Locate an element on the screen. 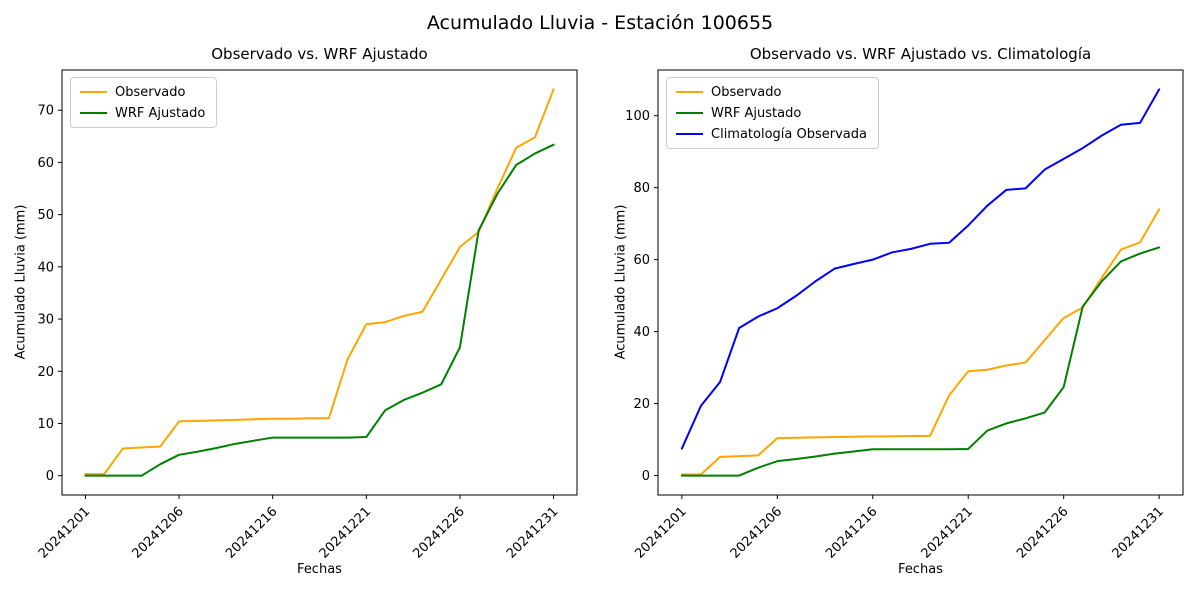  legend-label-climatologia-observada: Climatología Observada is located at coordinates (789, 134).